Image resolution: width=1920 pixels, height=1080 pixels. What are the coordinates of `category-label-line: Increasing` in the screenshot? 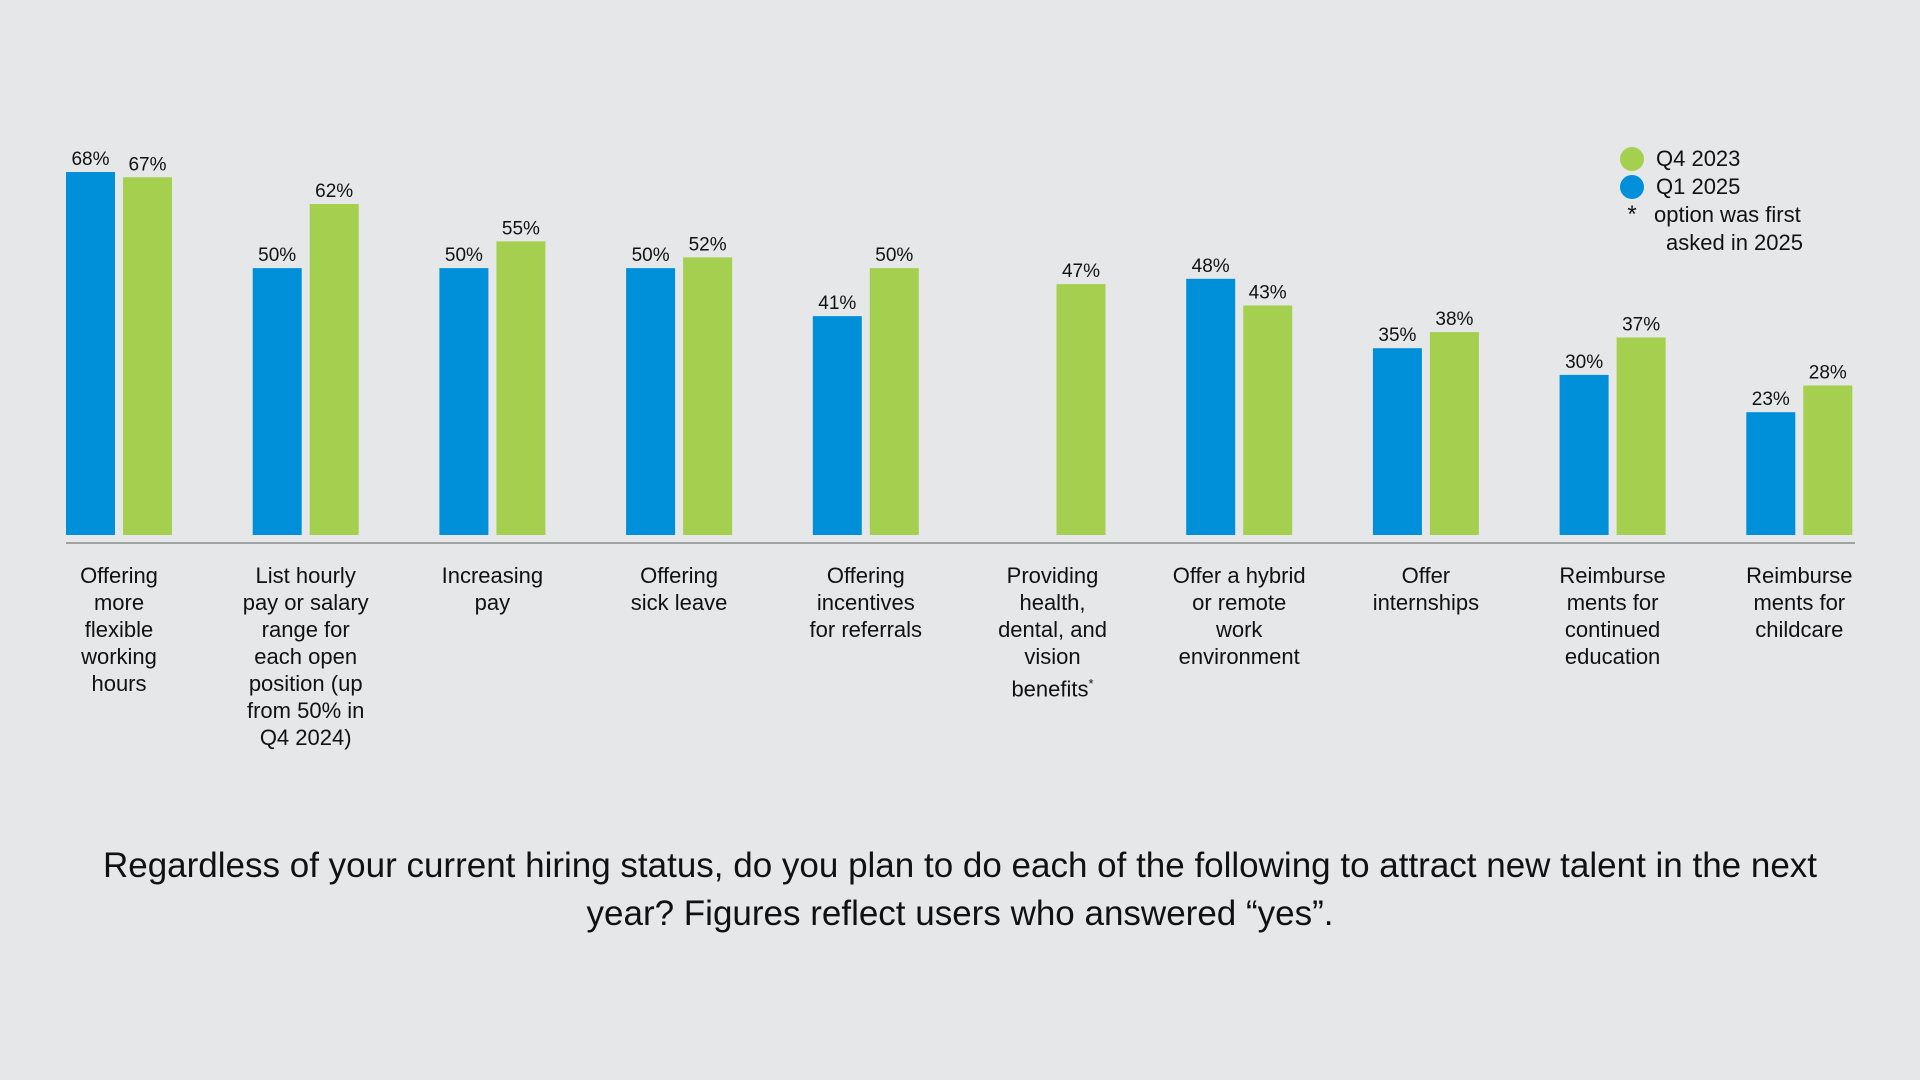 It's located at (492, 575).